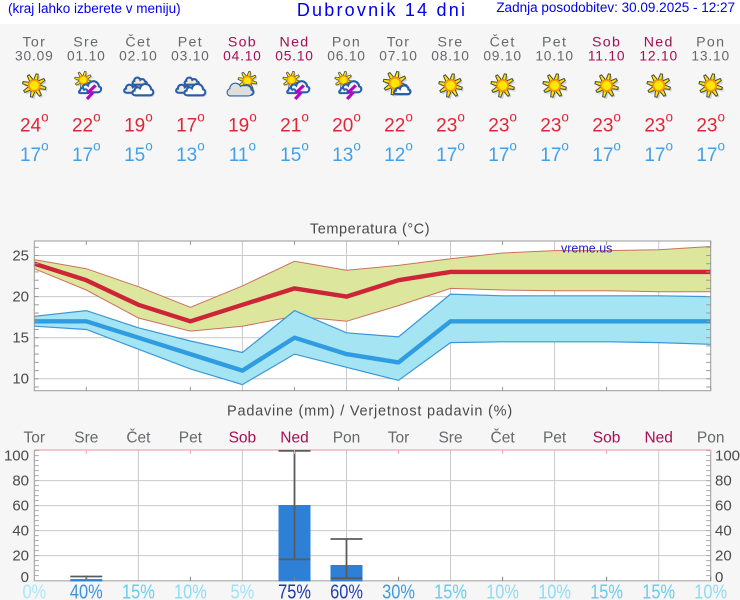 The height and width of the screenshot is (600, 740). Describe the element at coordinates (294, 591) in the screenshot. I see `svg-text: 75%` at that location.